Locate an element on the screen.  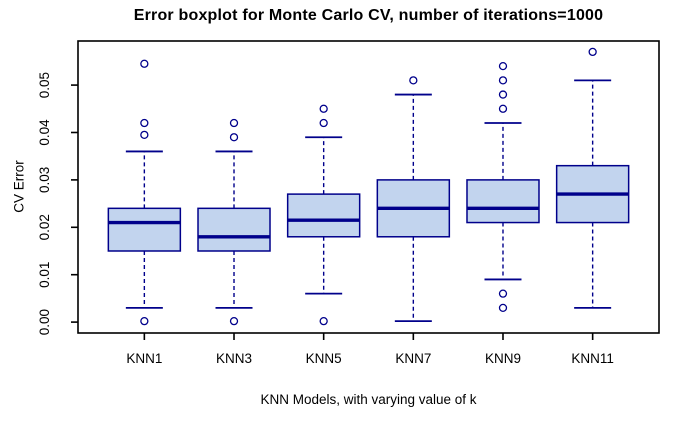
x-tick-label: KNN7 is located at coordinates (413, 358).